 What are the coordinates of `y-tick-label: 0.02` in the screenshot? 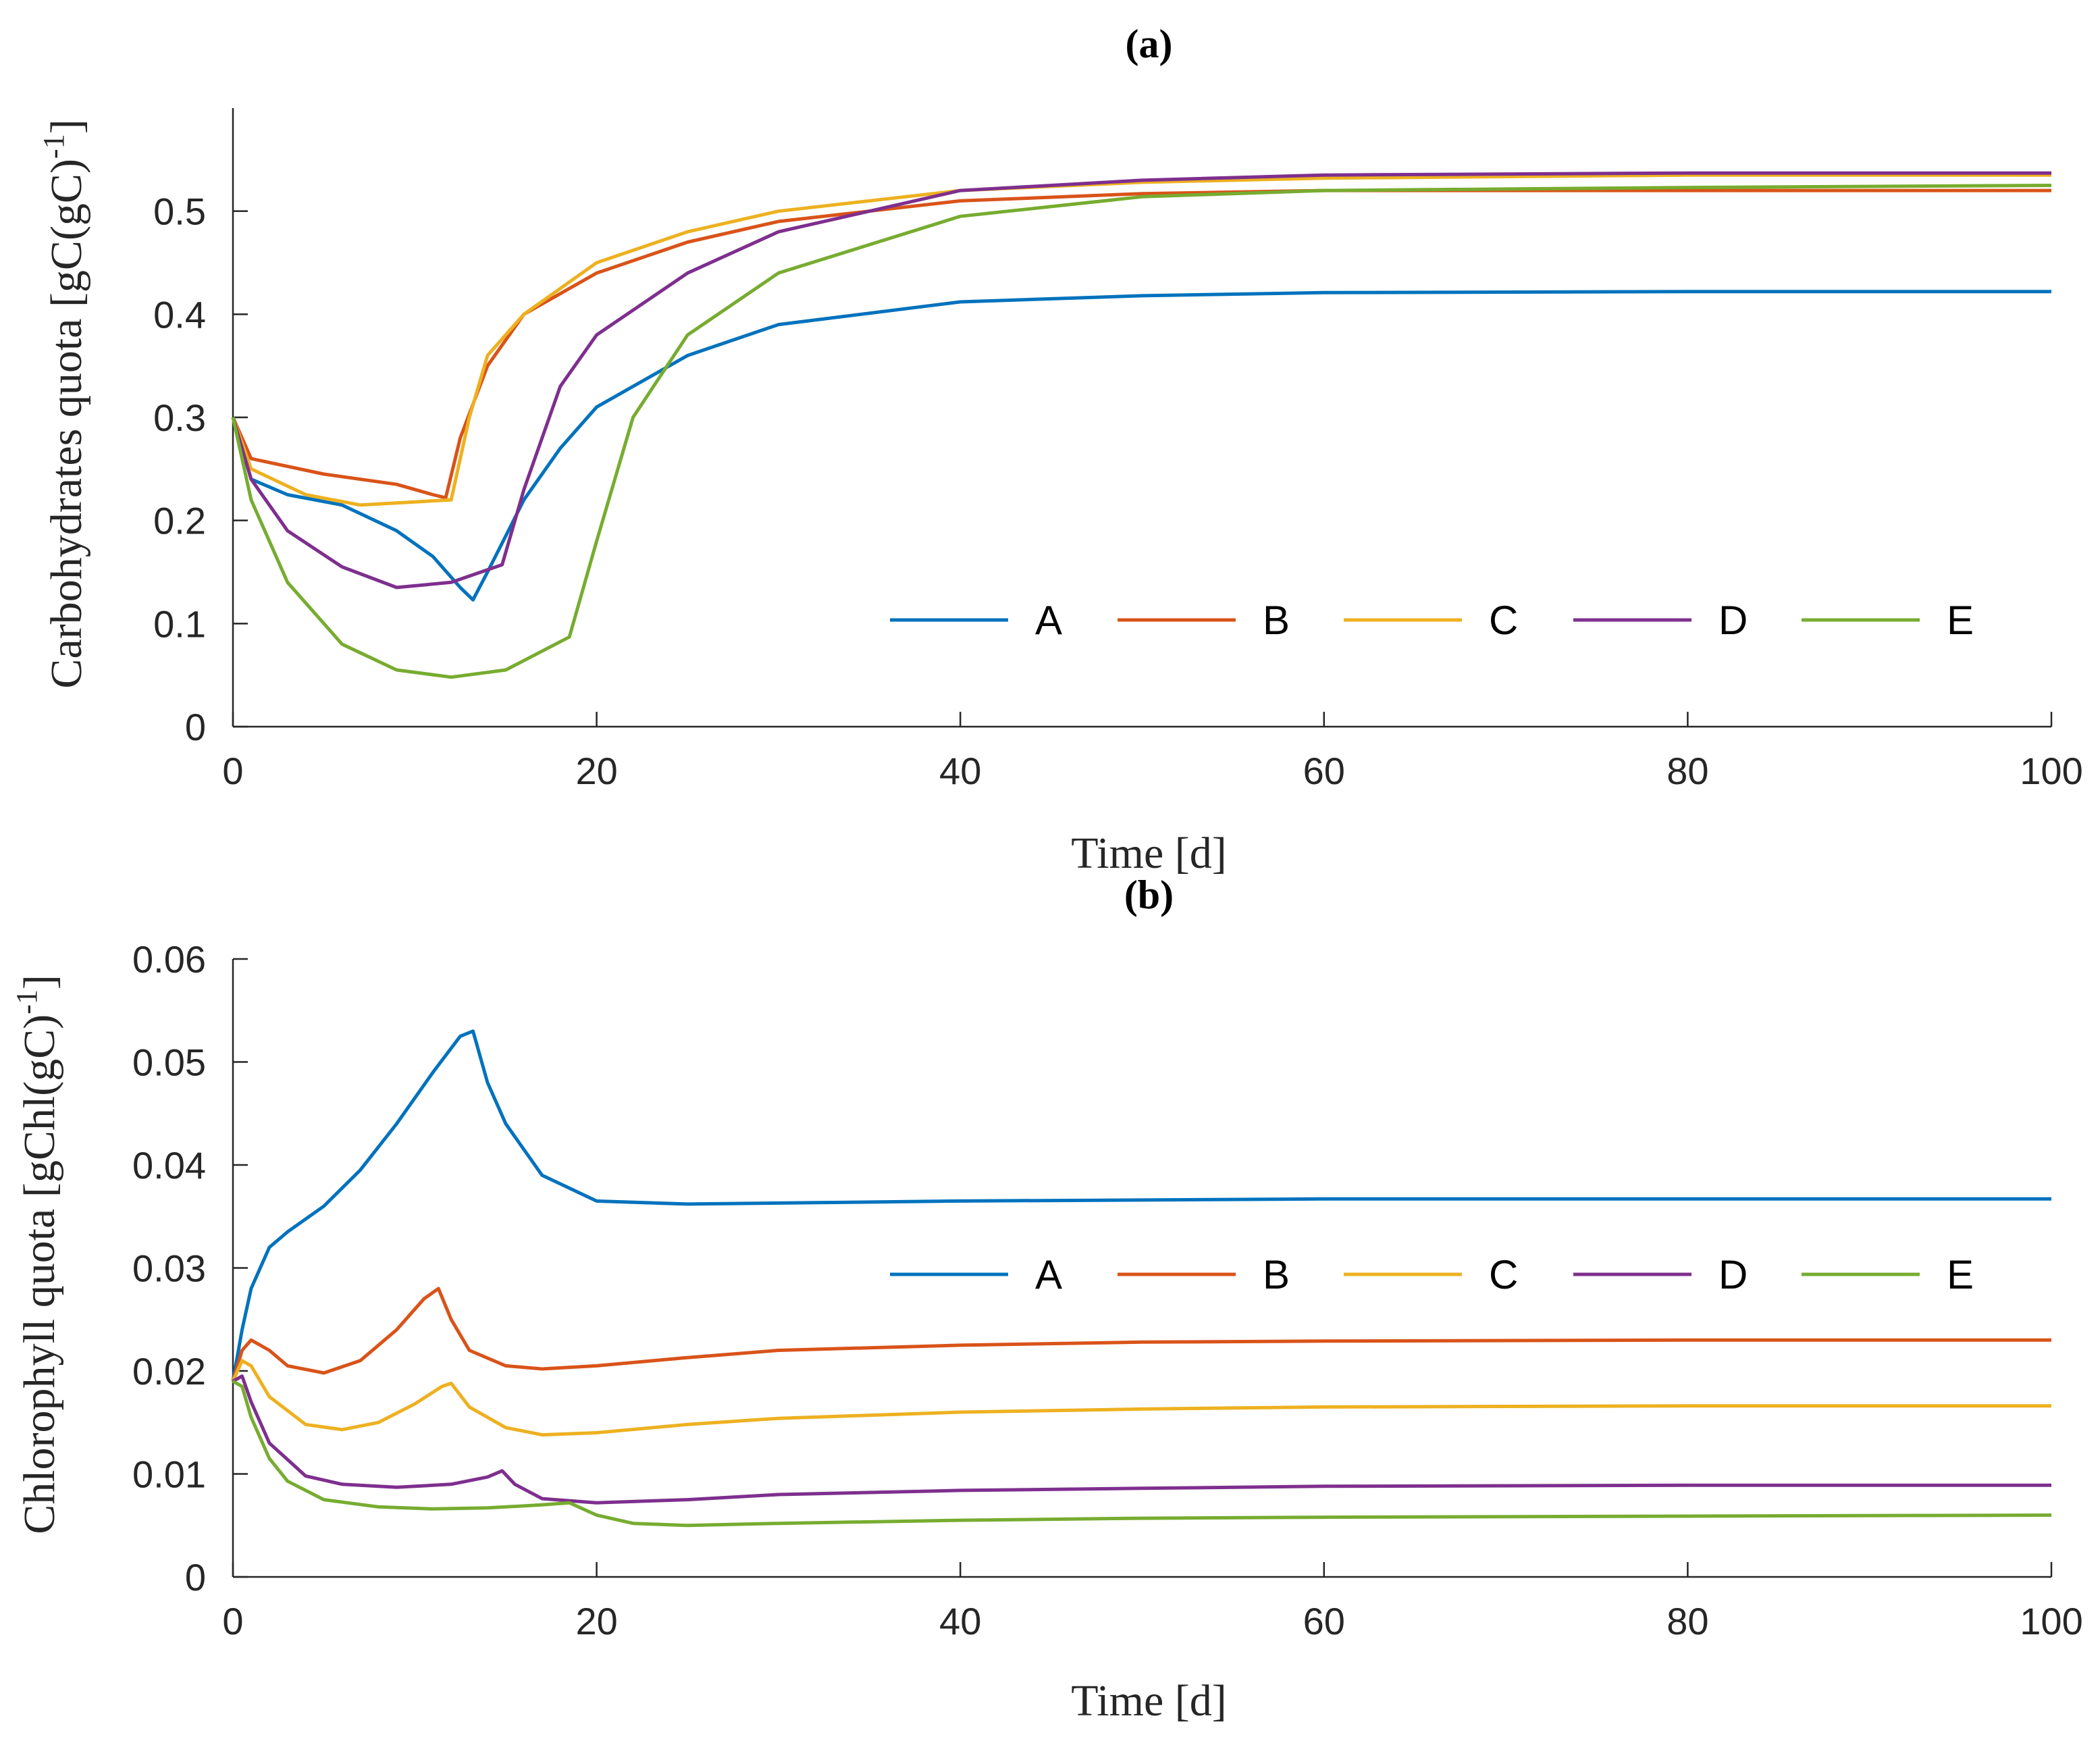 It's located at (169, 1371).